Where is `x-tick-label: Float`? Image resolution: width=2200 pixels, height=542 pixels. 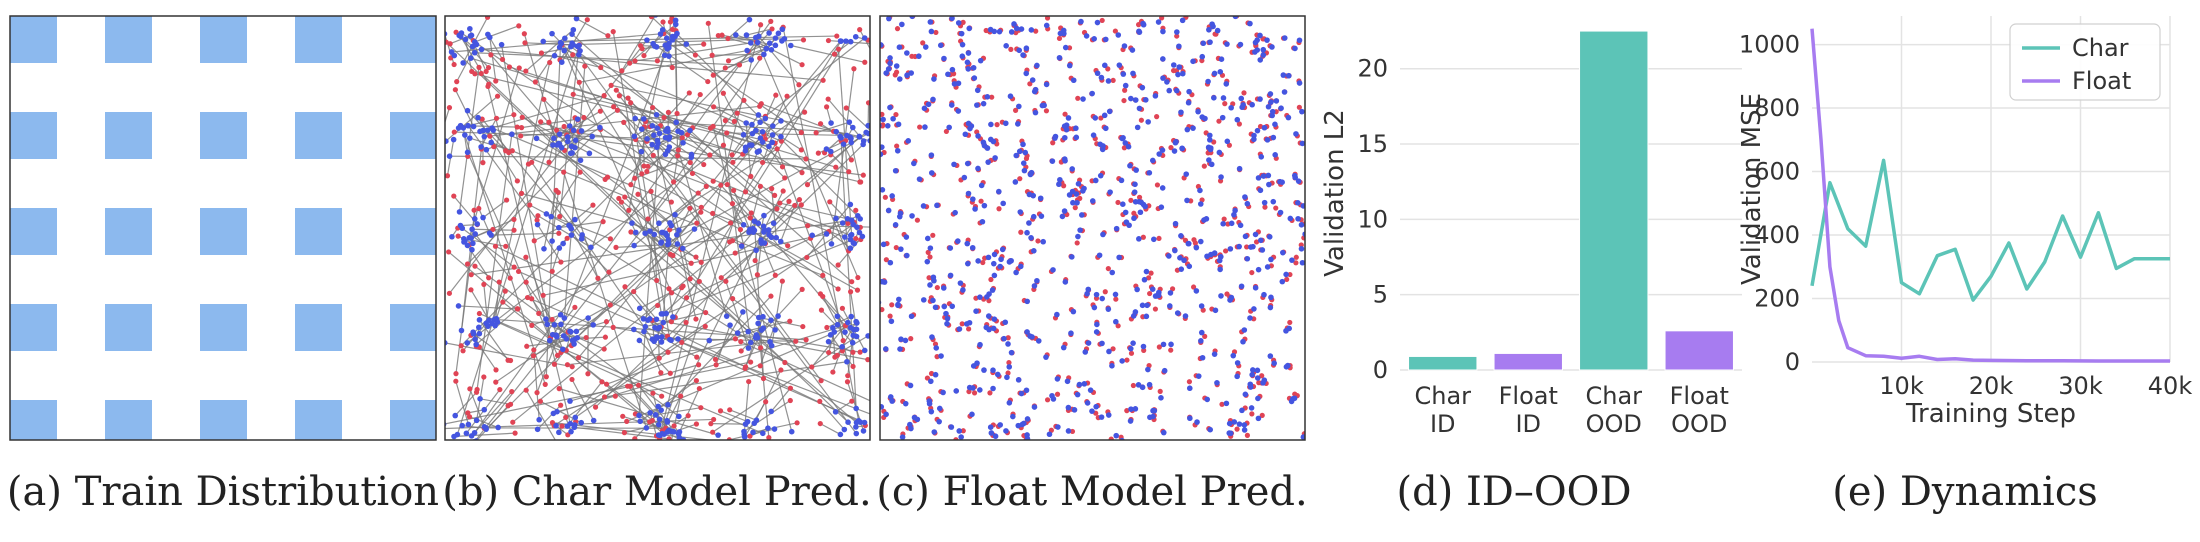
x-tick-label: Float is located at coordinates (1699, 396).